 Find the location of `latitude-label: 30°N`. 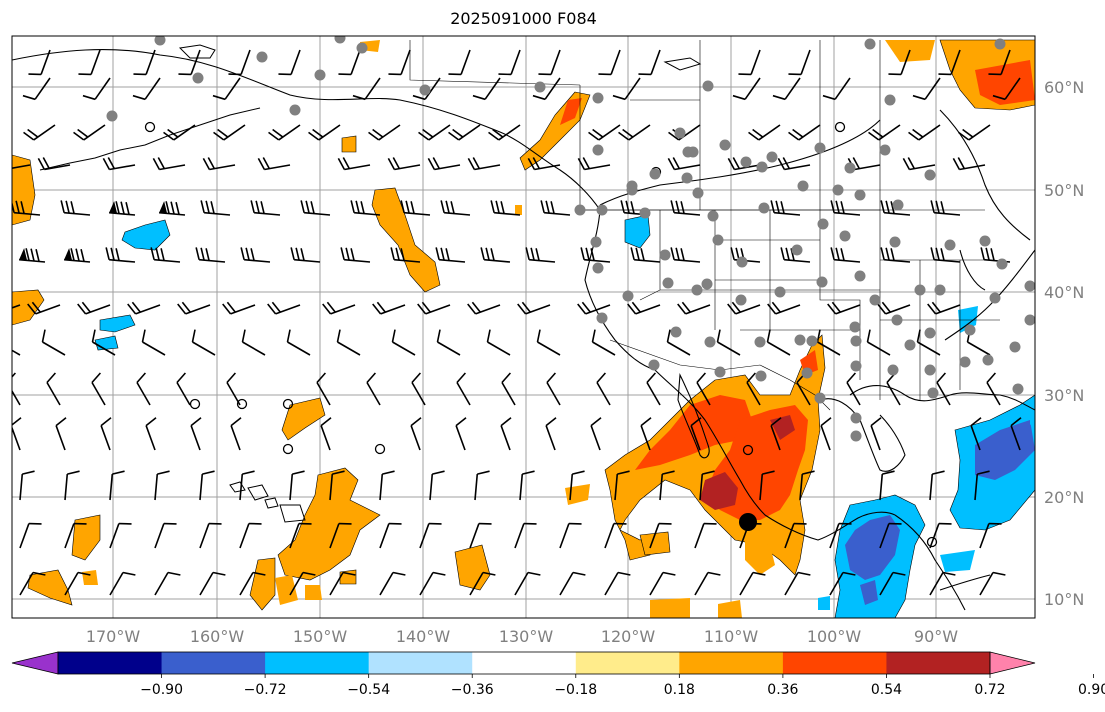

latitude-label: 30°N is located at coordinates (1064, 395).